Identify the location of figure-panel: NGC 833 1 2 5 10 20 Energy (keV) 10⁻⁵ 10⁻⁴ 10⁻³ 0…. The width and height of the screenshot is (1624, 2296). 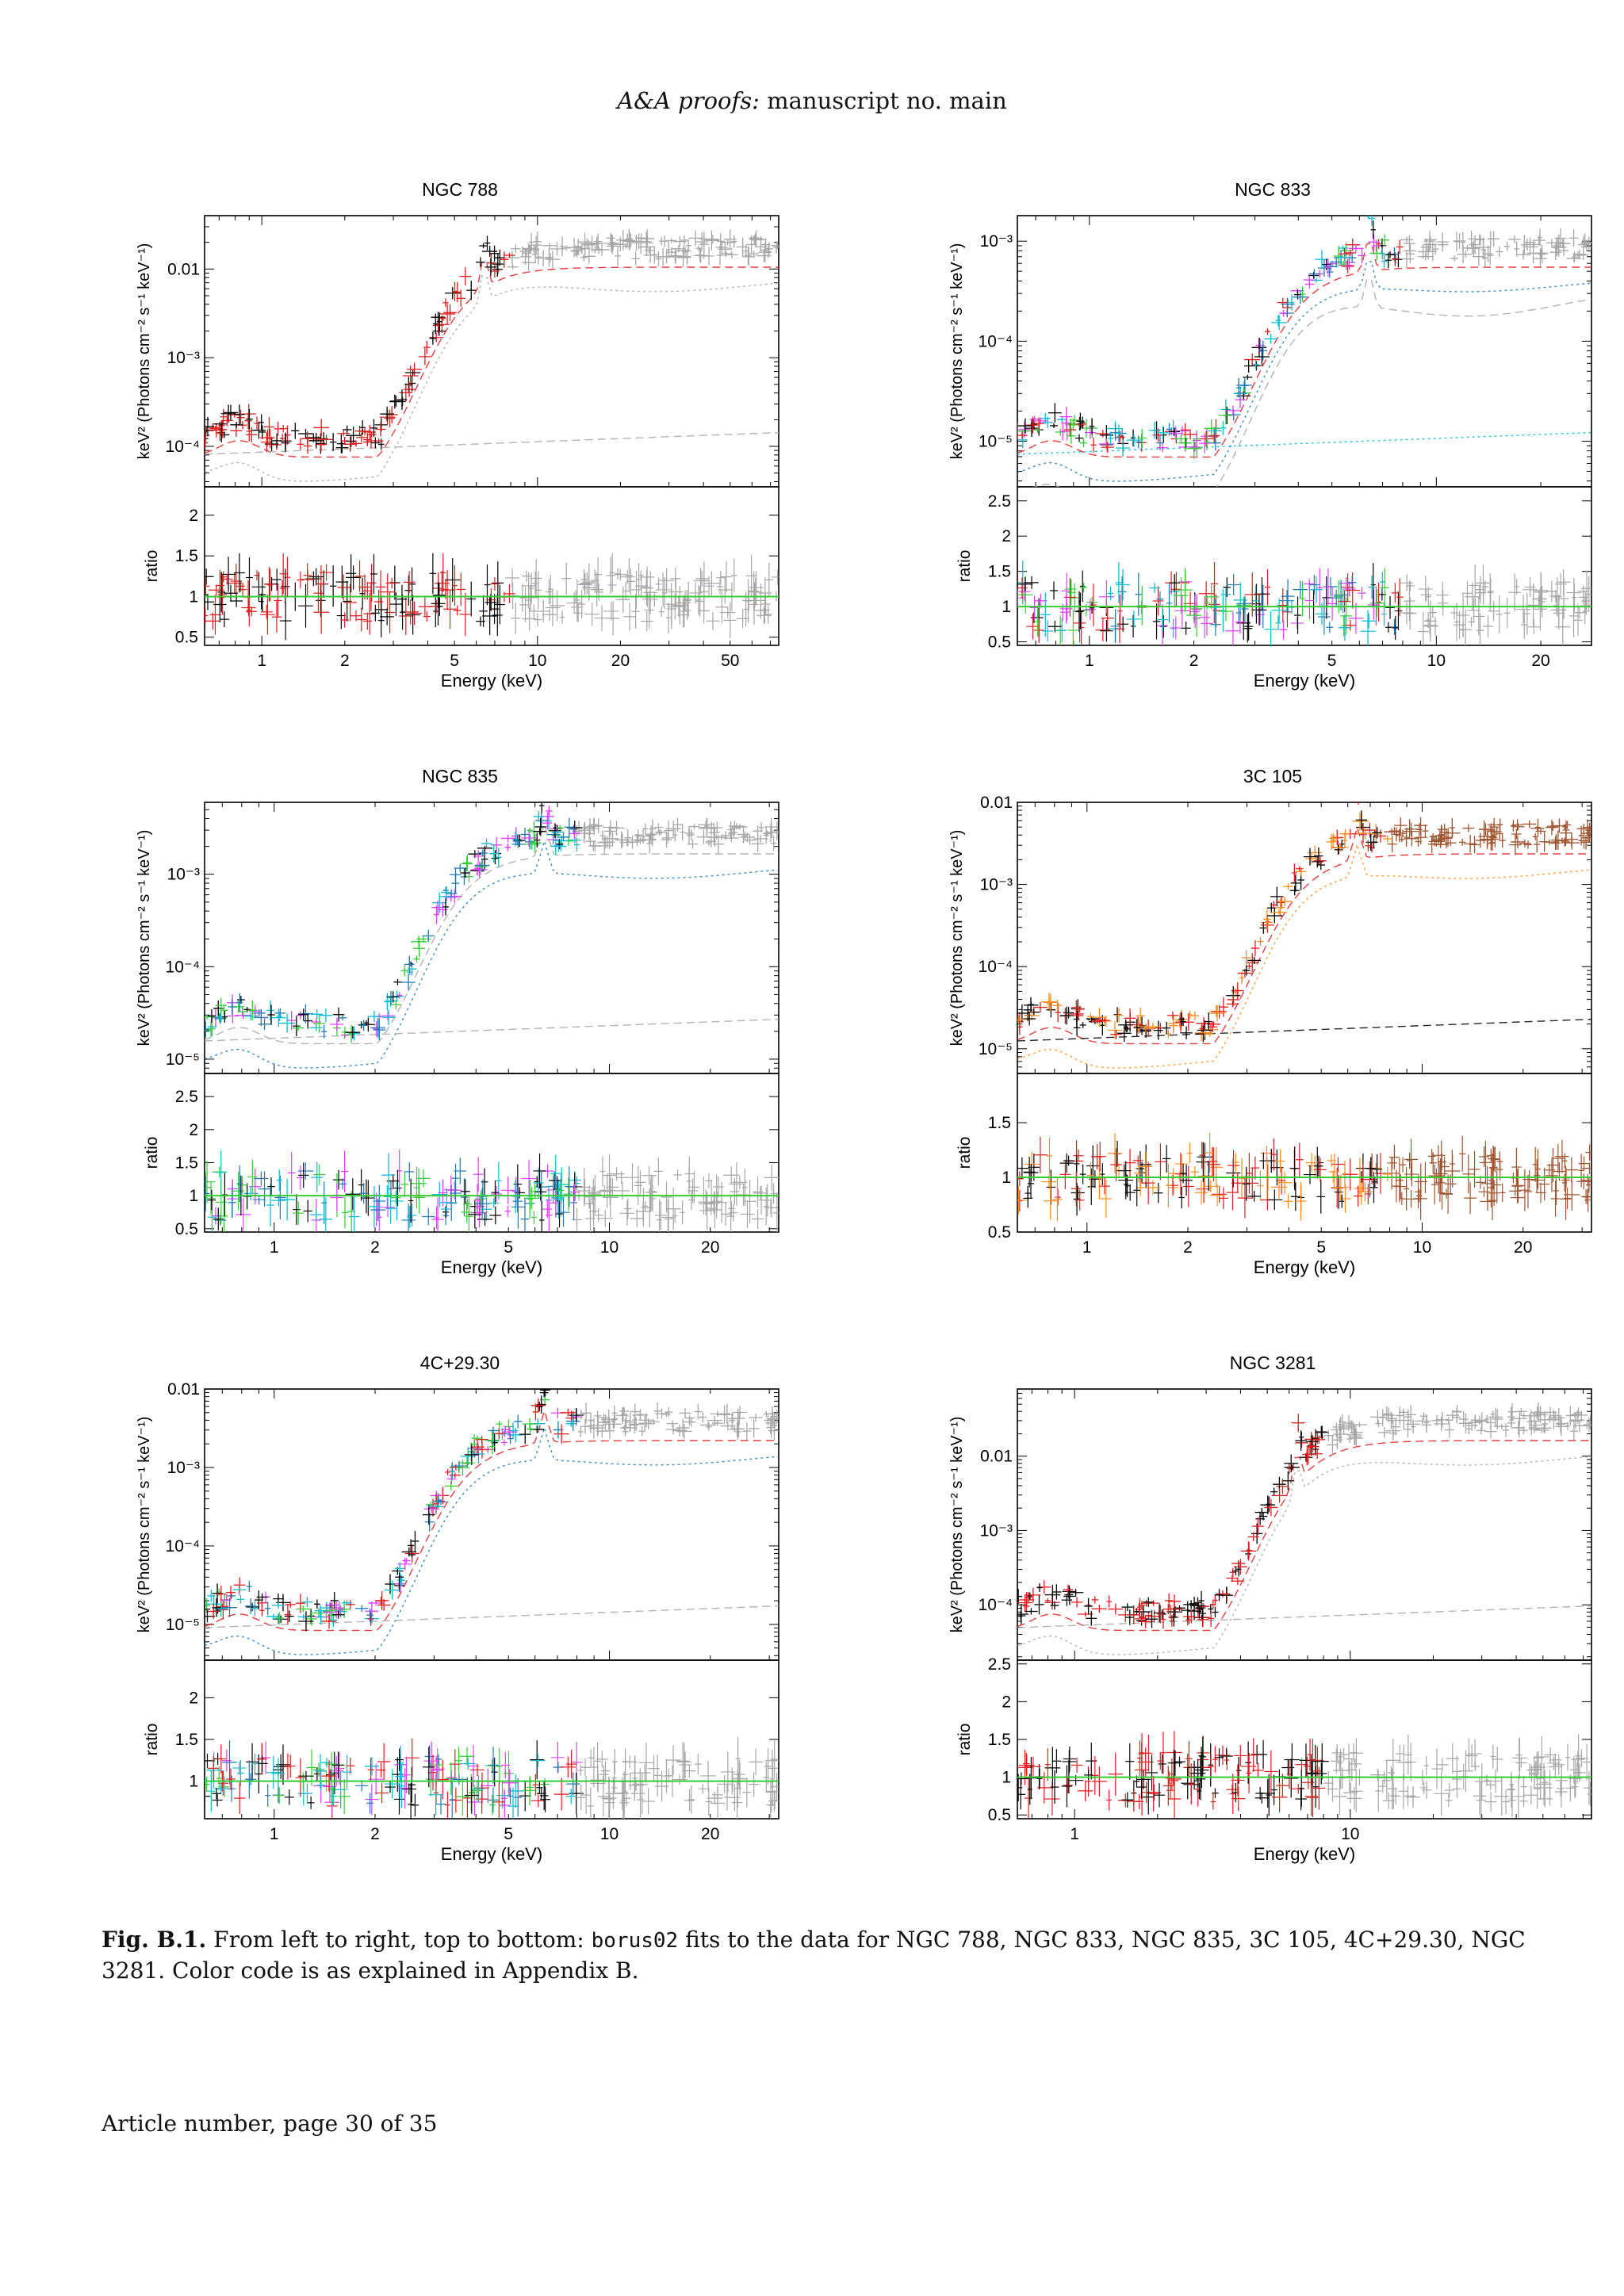
(1273, 449).